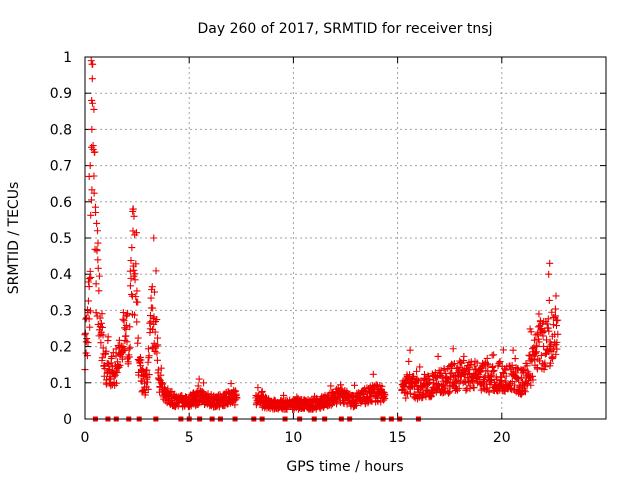  Describe the element at coordinates (61, 348) in the screenshot. I see `y-tick-label: 0.2` at that location.